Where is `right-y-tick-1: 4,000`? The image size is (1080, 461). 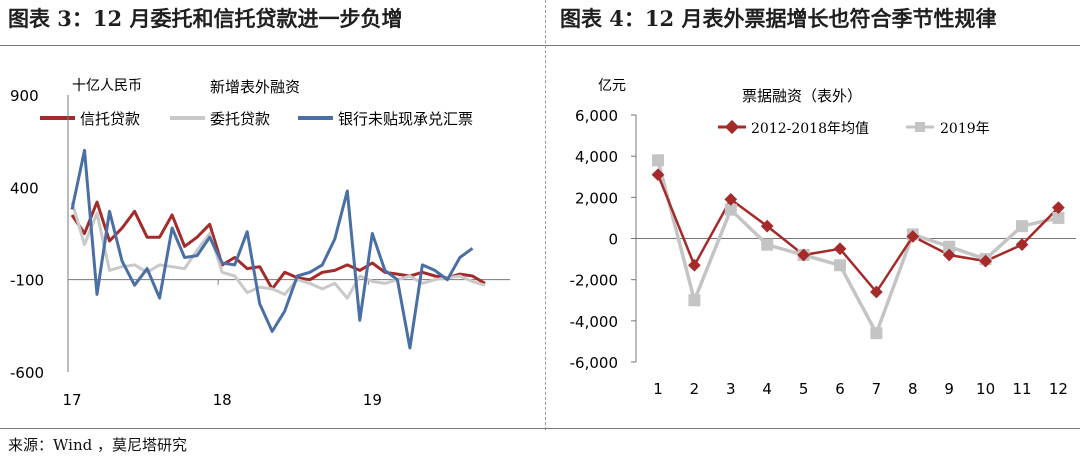 right-y-tick-1: 4,000 is located at coordinates (596, 157).